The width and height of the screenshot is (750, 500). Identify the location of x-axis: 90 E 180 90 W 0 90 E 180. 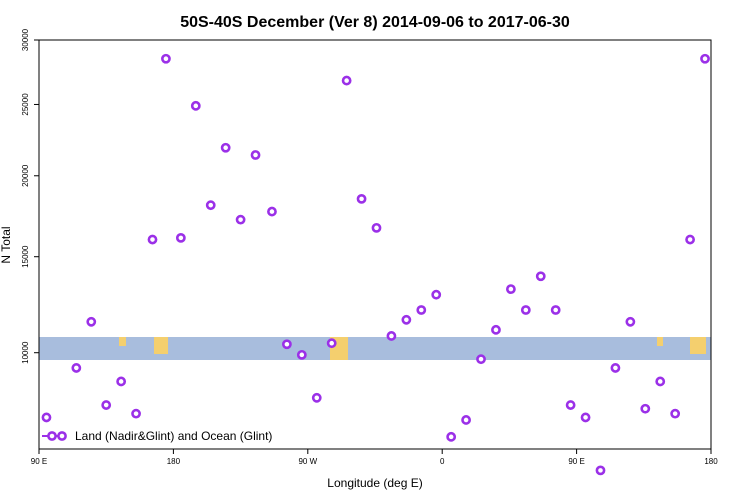
(374, 457).